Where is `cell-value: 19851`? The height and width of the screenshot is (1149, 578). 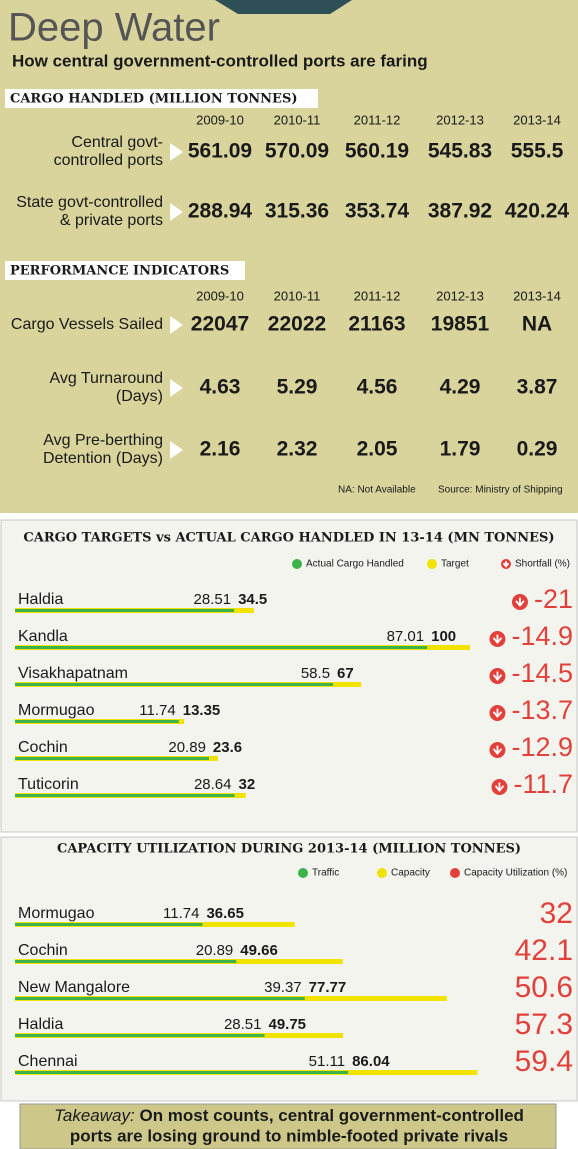 cell-value: 19851 is located at coordinates (460, 324).